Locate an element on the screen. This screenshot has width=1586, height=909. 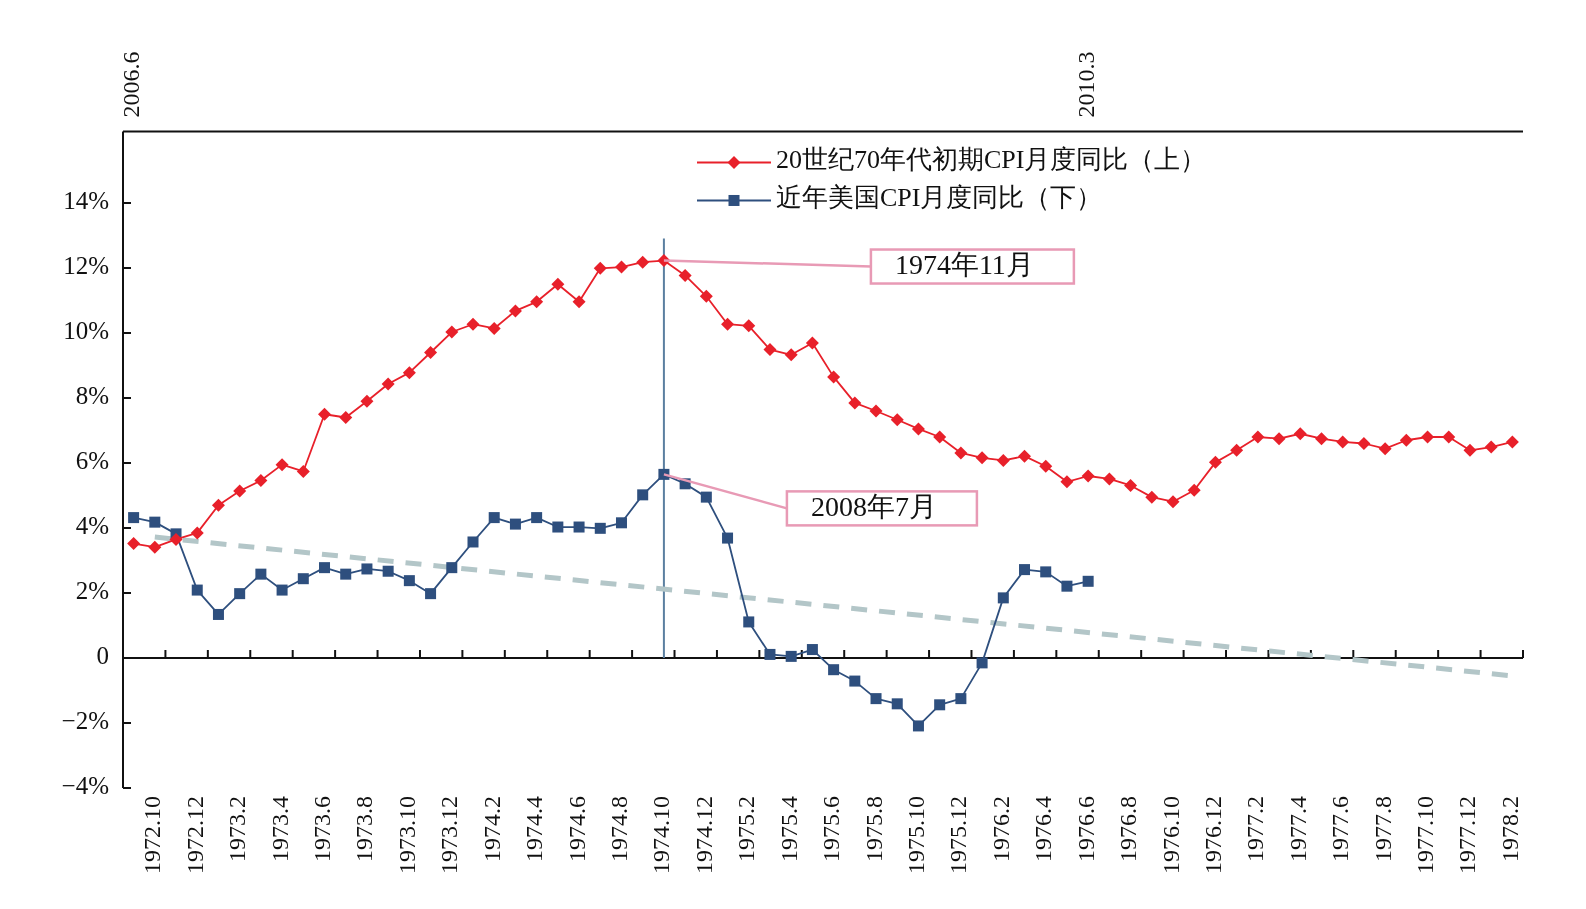
x-tick-label: 1977.4 is located at coordinates (1297, 829).